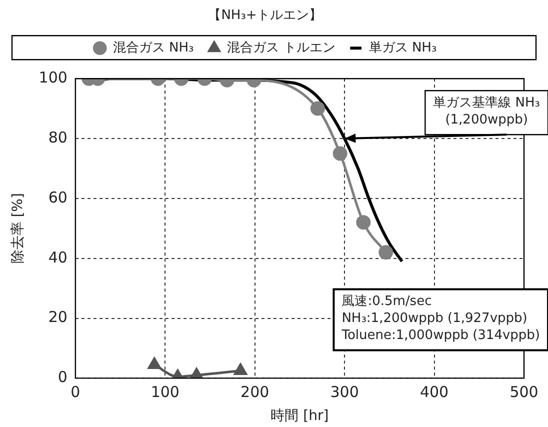  I want to click on x-tick-label: 100, so click(165, 392).